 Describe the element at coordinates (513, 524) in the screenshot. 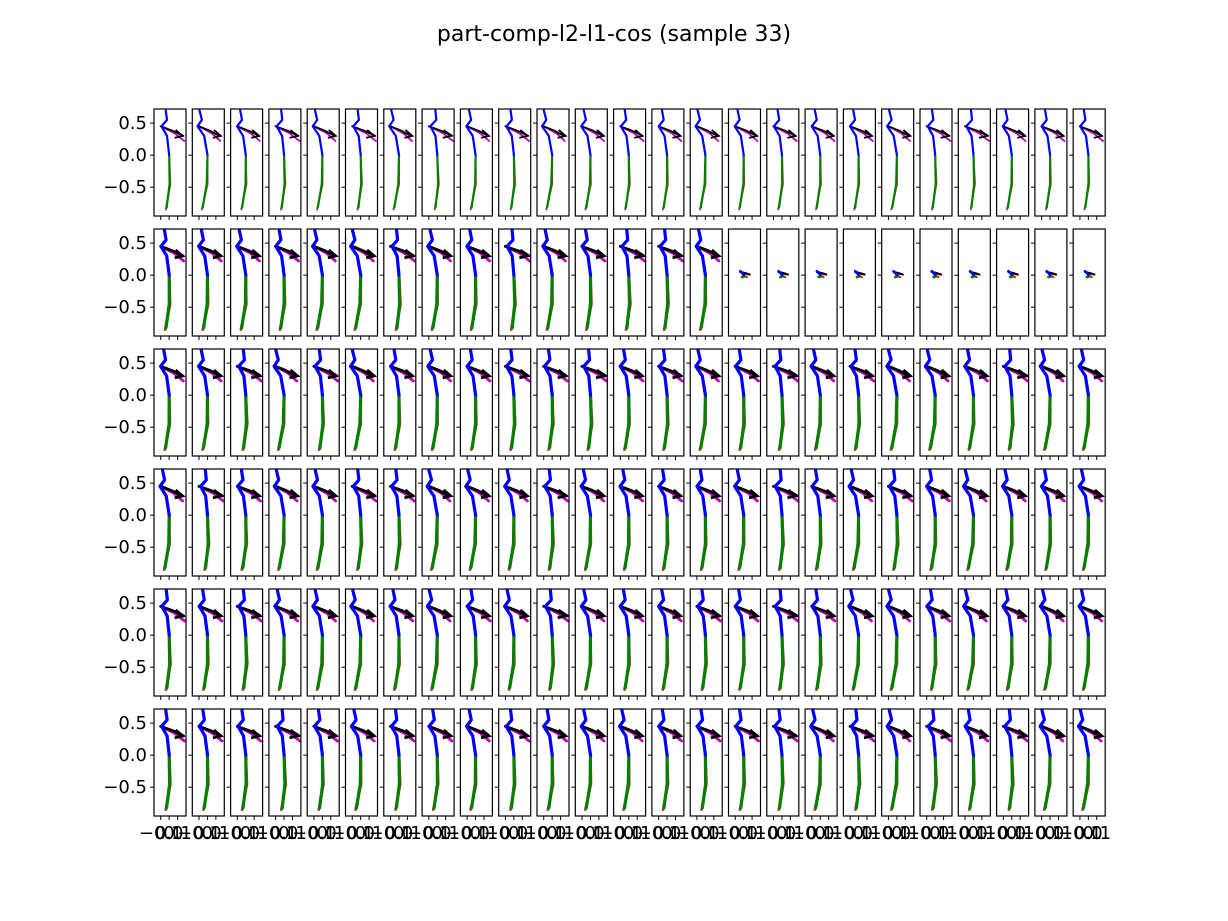

I see `subplot-r3-c9` at that location.